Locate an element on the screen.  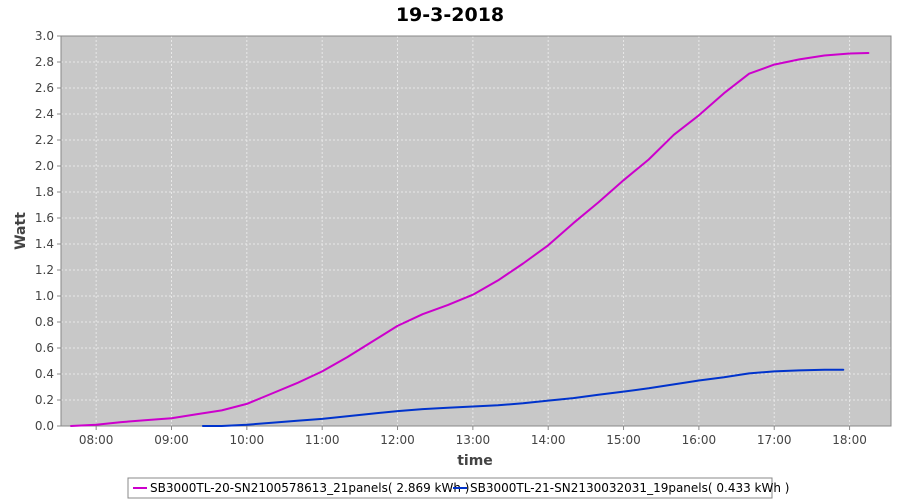
y-tick-label: 1.8 is located at coordinates (44, 192).